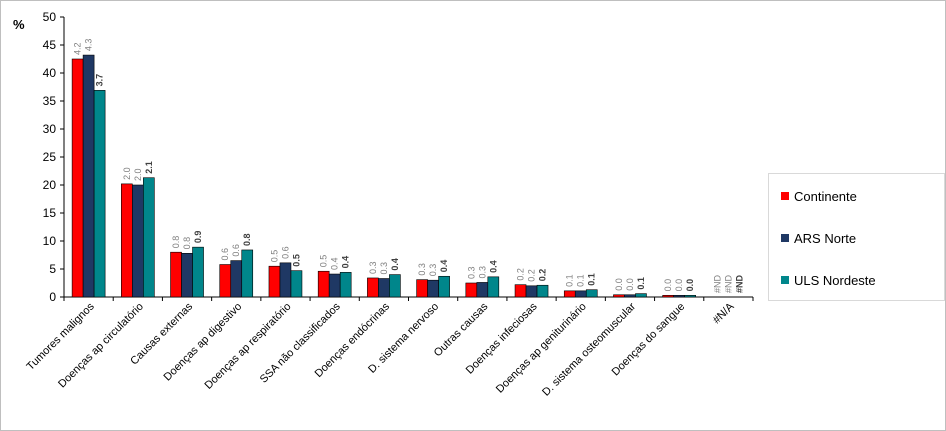  What do you see at coordinates (300, 342) in the screenshot?
I see `category-label: SSA não classificados` at bounding box center [300, 342].